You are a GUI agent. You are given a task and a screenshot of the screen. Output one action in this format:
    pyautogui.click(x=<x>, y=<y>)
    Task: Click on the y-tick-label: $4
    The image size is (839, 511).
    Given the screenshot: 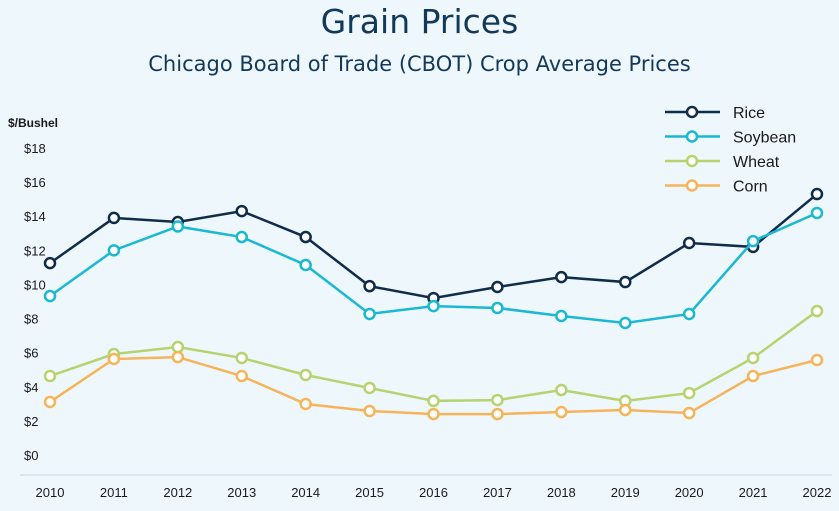 What is the action you would take?
    pyautogui.click(x=31, y=387)
    